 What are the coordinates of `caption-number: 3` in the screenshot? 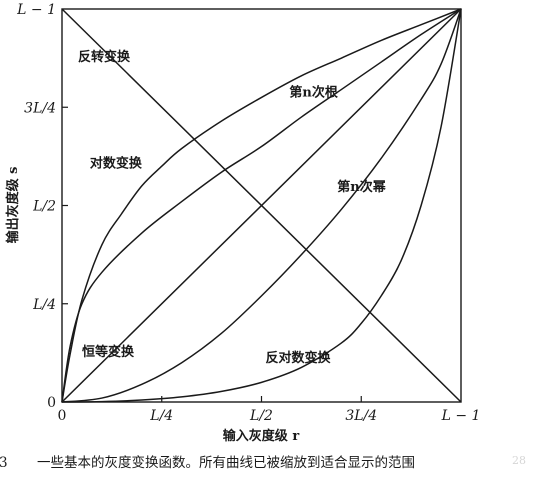 It's located at (4, 463).